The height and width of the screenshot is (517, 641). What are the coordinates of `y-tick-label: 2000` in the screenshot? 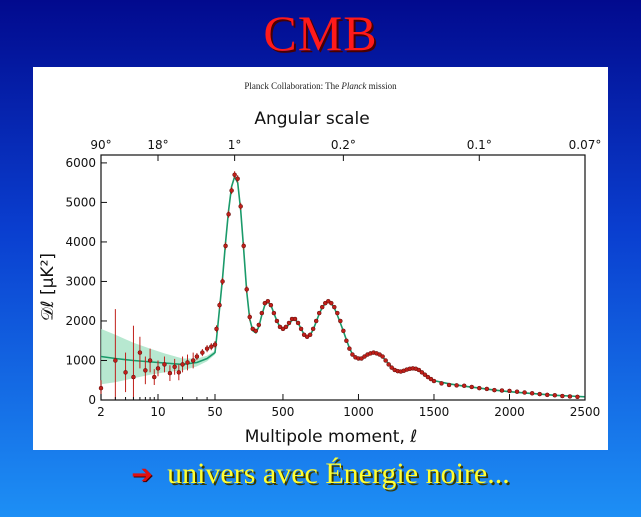 It's located at (80, 321).